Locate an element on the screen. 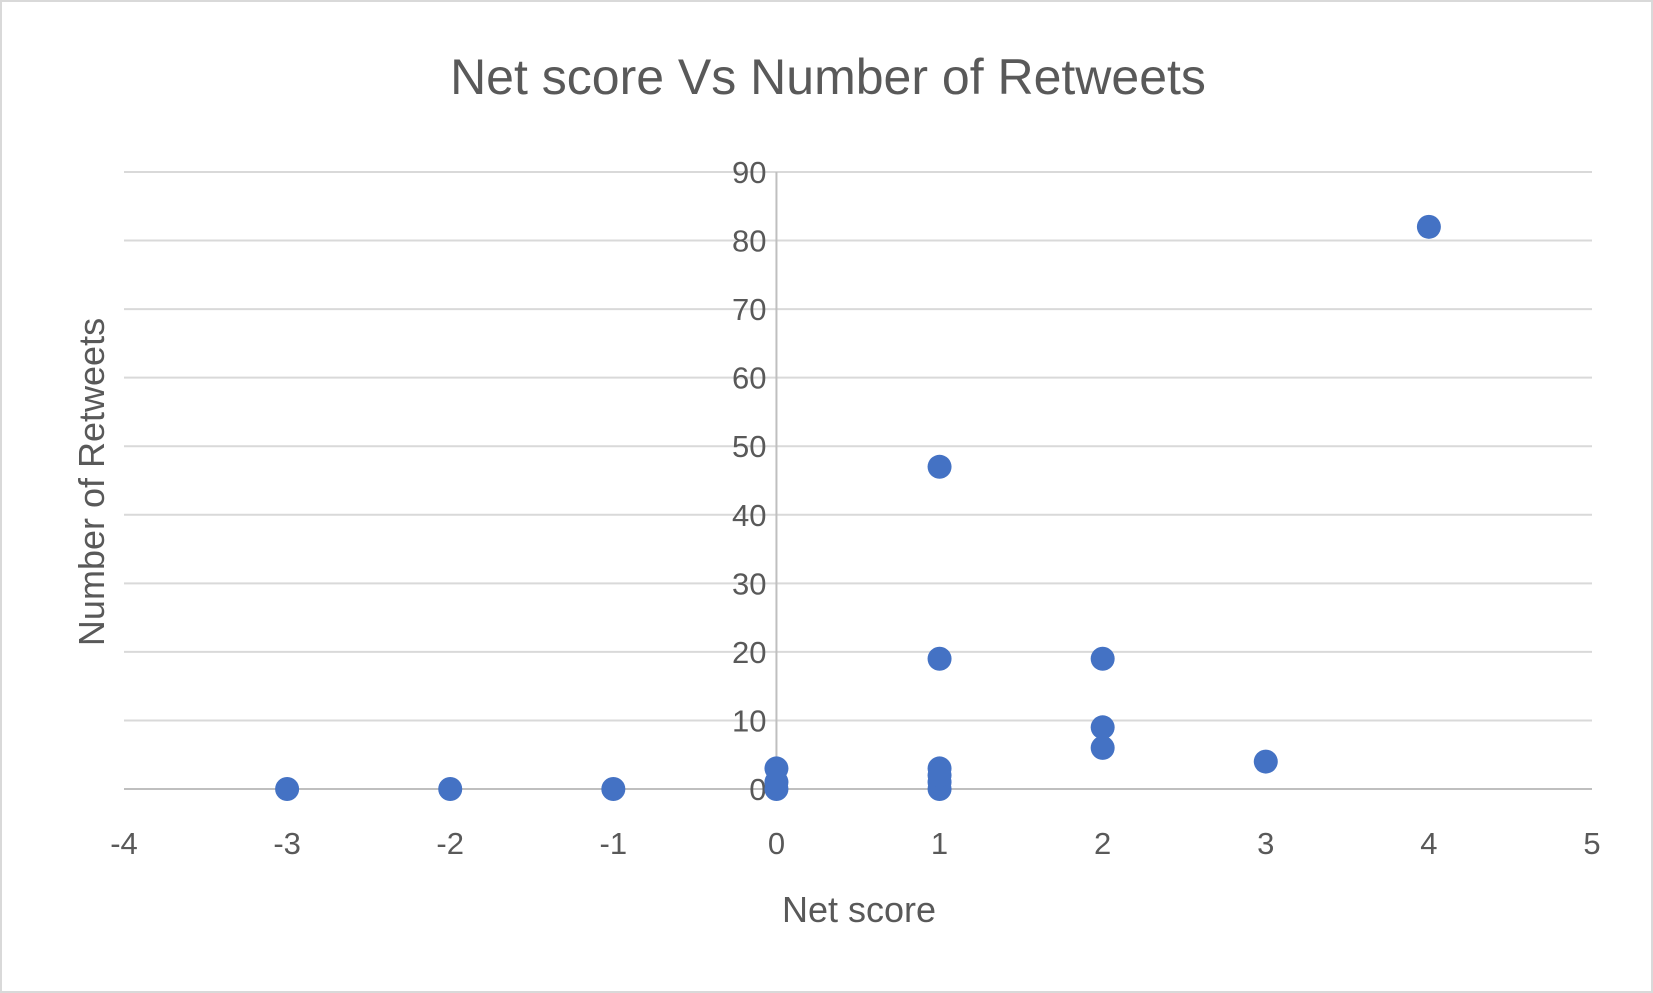 This screenshot has width=1653, height=993. x-tick-labels: -4 -3 -2 -1 0 1 2 3 4 5 is located at coordinates (855, 843).